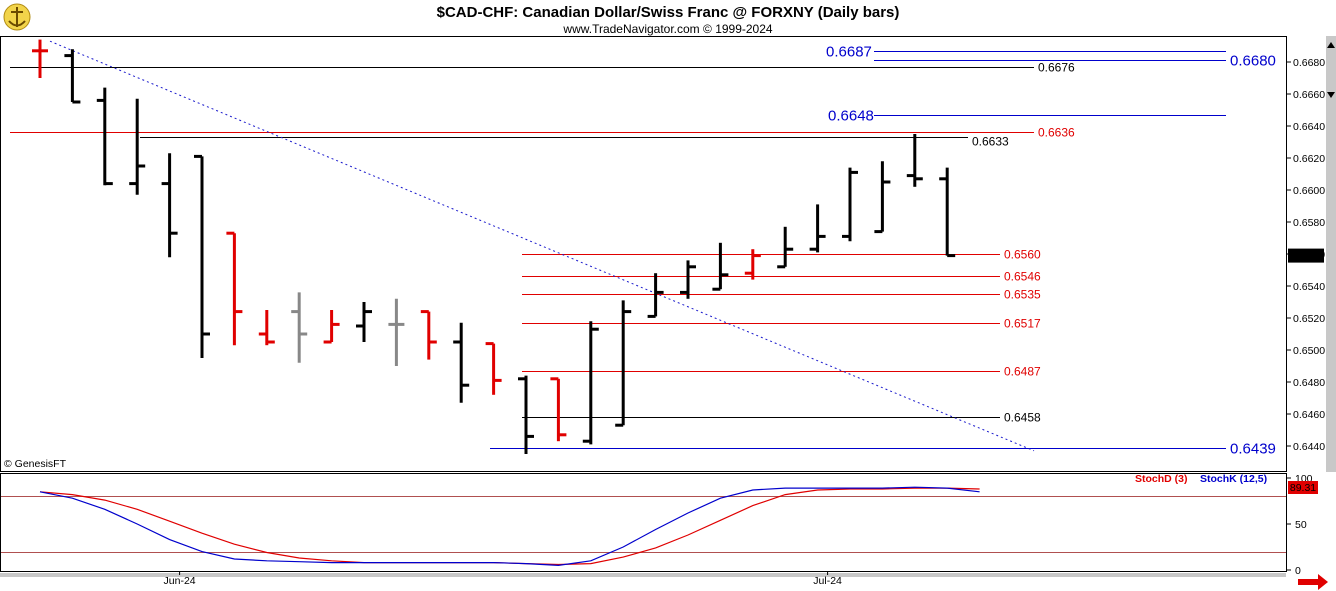 This screenshot has width=1336, height=591. What do you see at coordinates (1331, 254) in the screenshot?
I see `vertical-scrollbar` at bounding box center [1331, 254].